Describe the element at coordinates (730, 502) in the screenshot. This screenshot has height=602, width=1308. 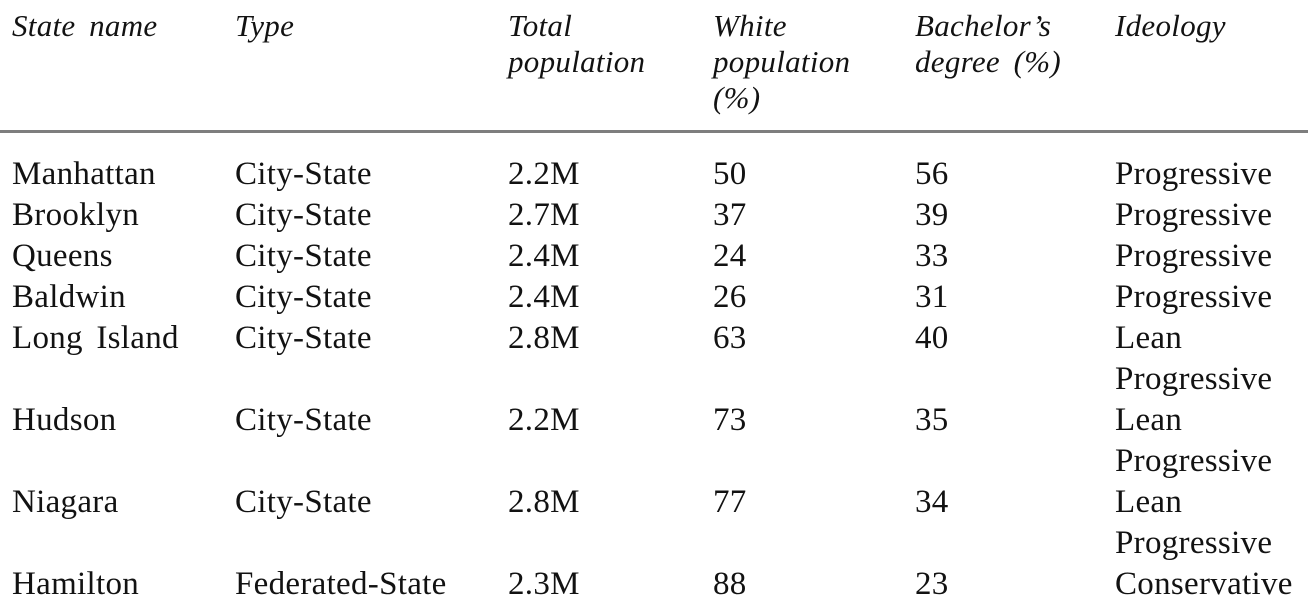
I see `cell-white-population-pct: 77` at that location.